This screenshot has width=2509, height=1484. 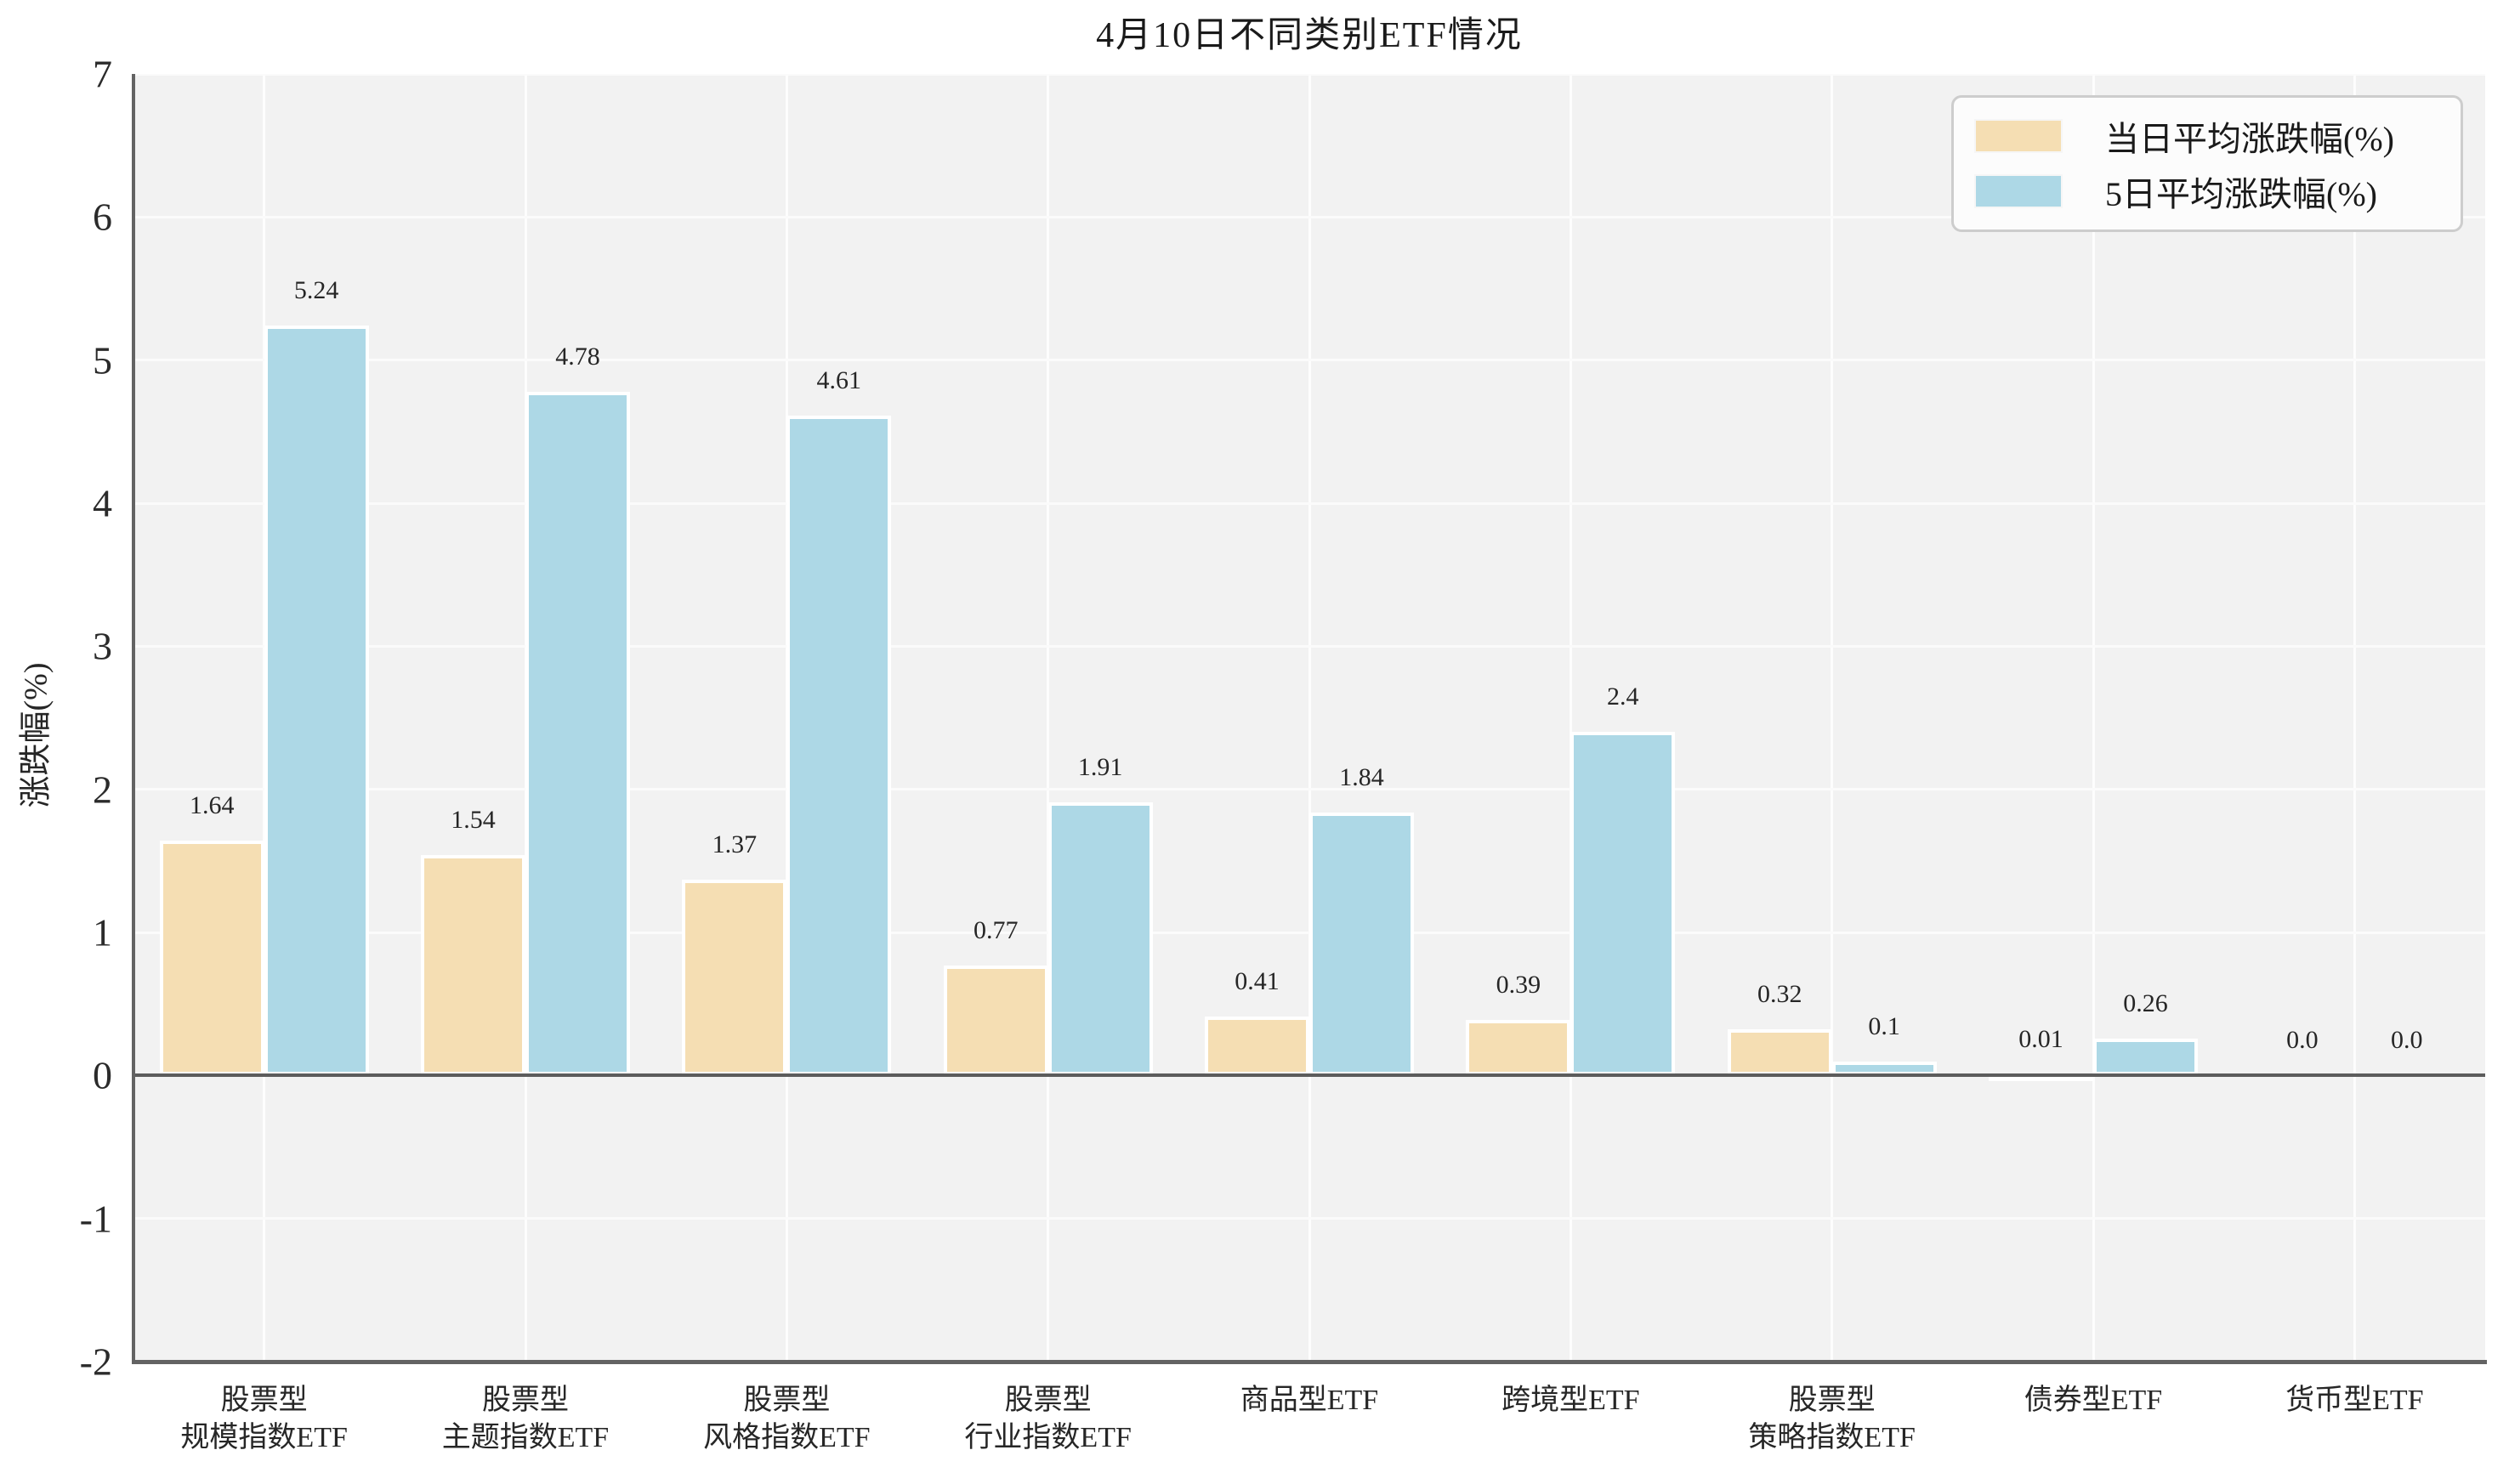 I want to click on ytick-label-0: 0, so click(x=102, y=1075).